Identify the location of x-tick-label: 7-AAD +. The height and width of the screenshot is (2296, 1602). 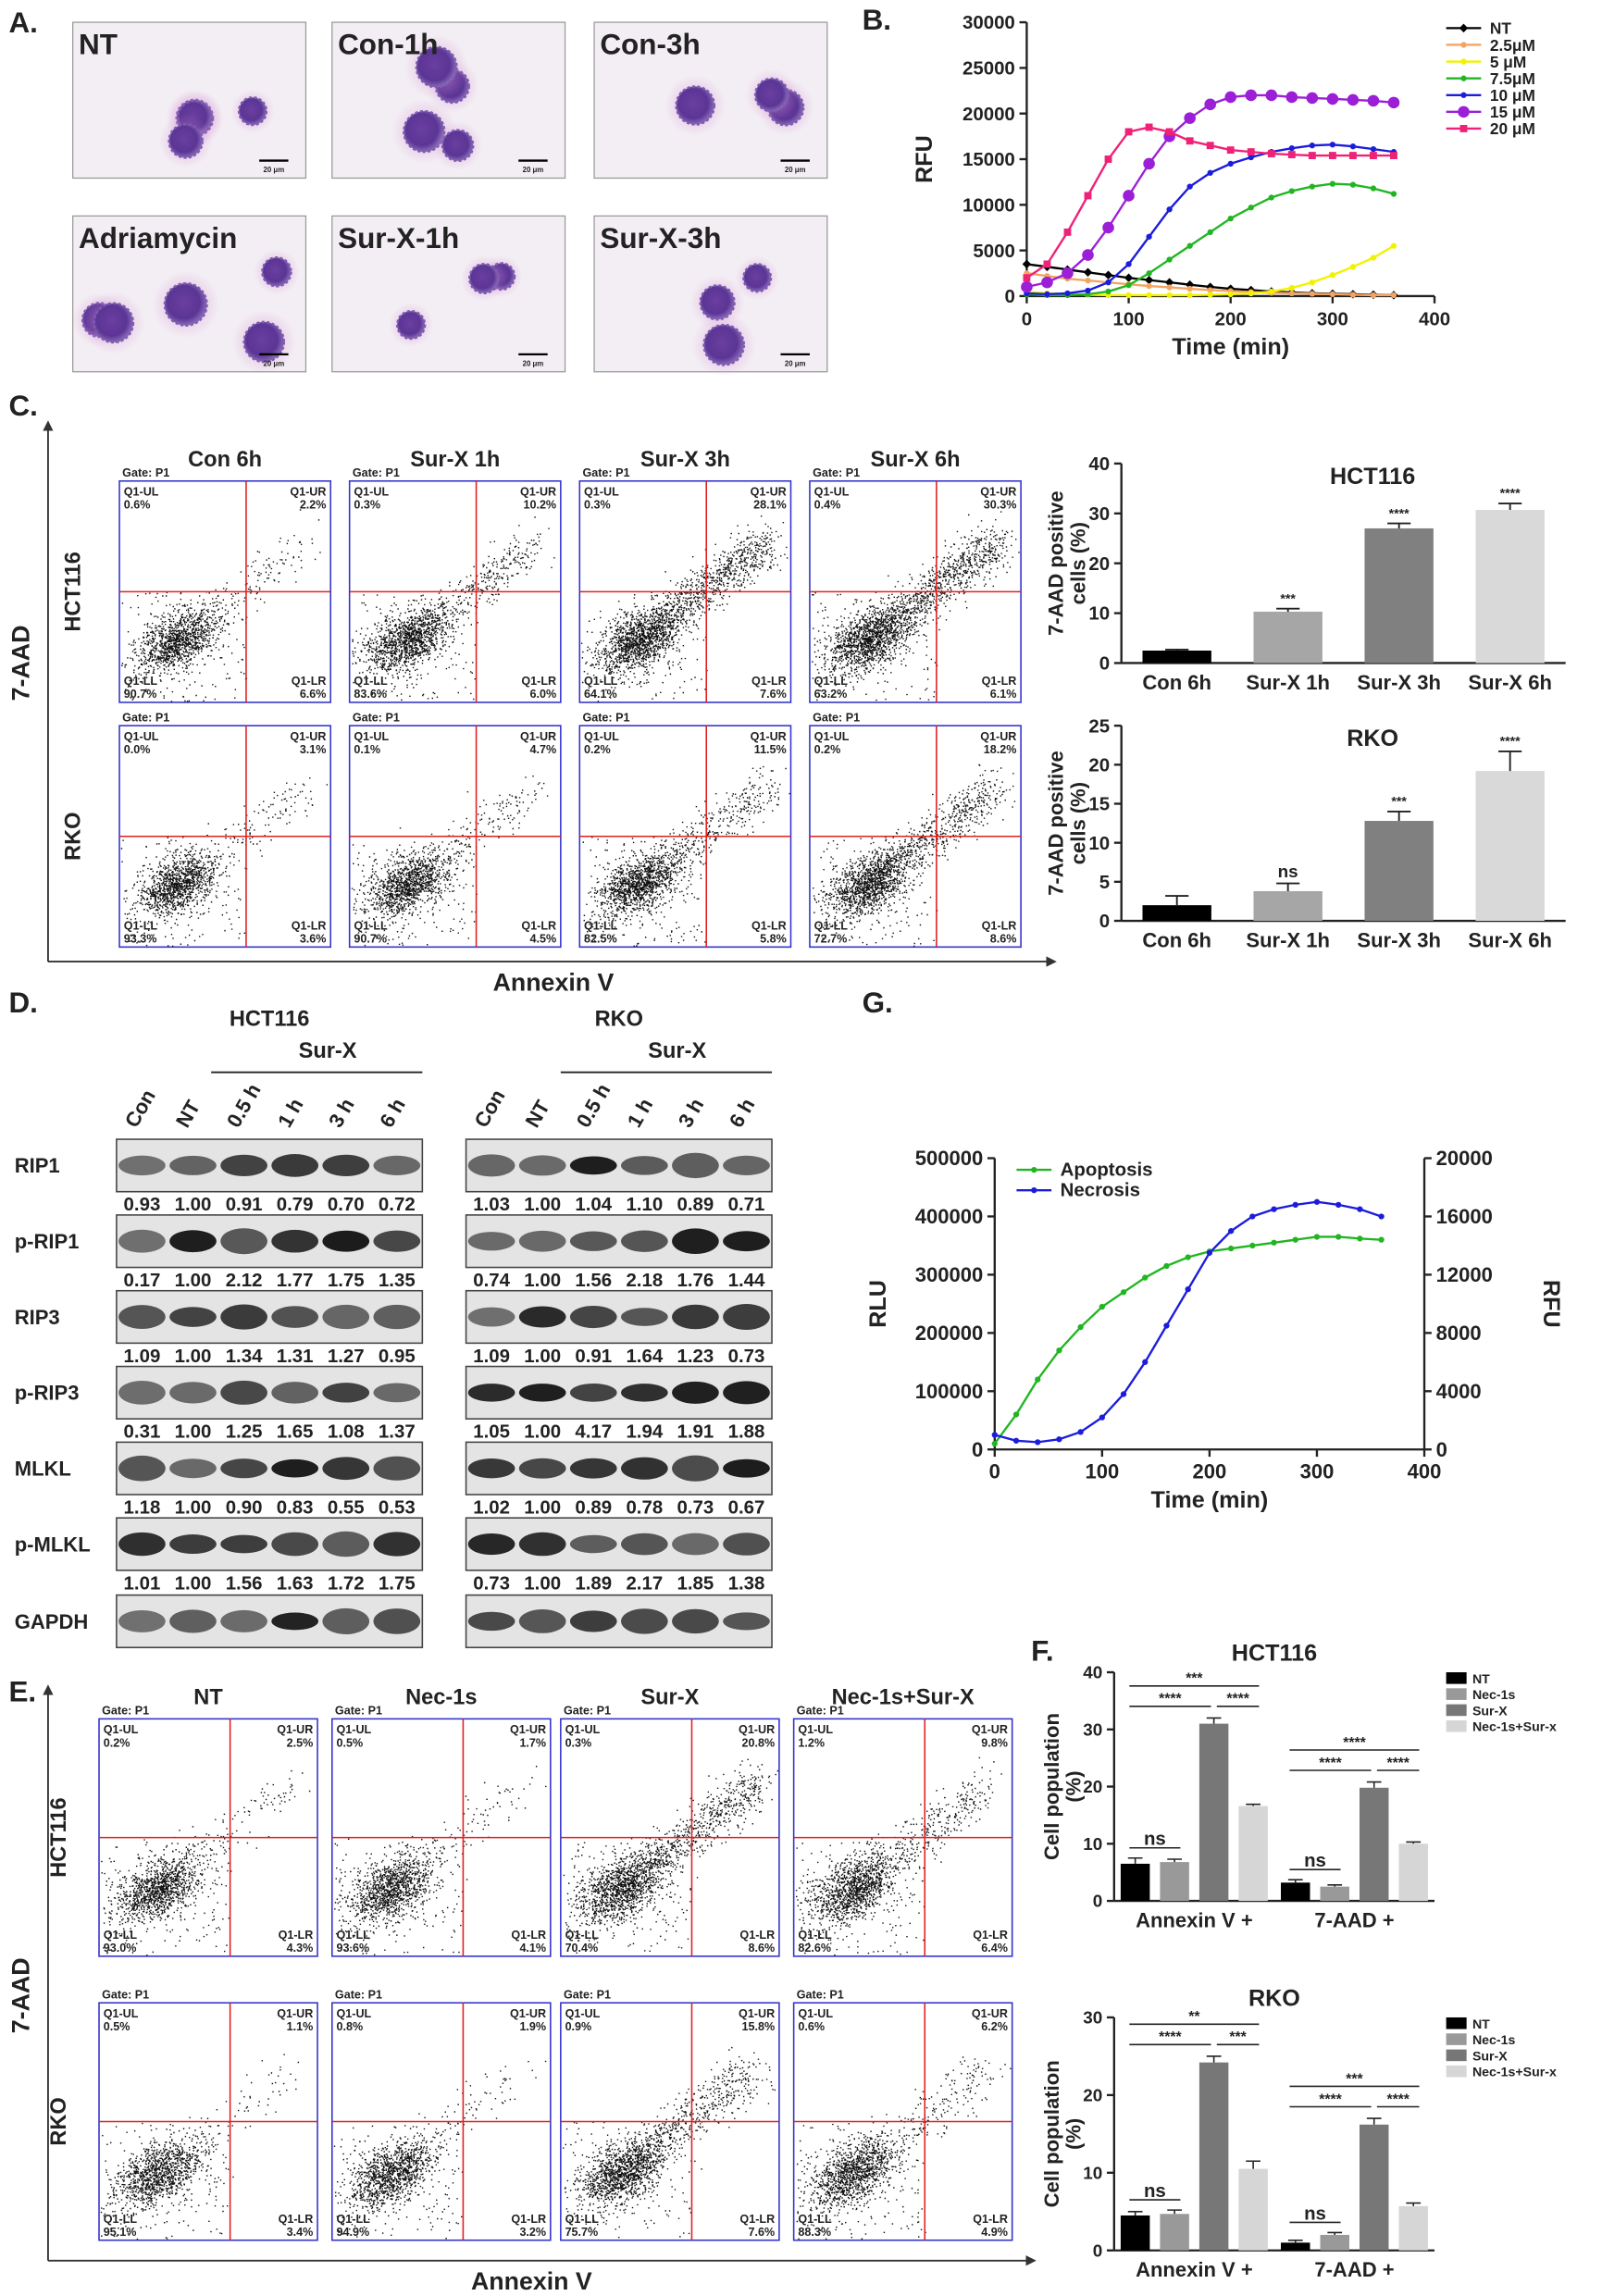
(1354, 1919).